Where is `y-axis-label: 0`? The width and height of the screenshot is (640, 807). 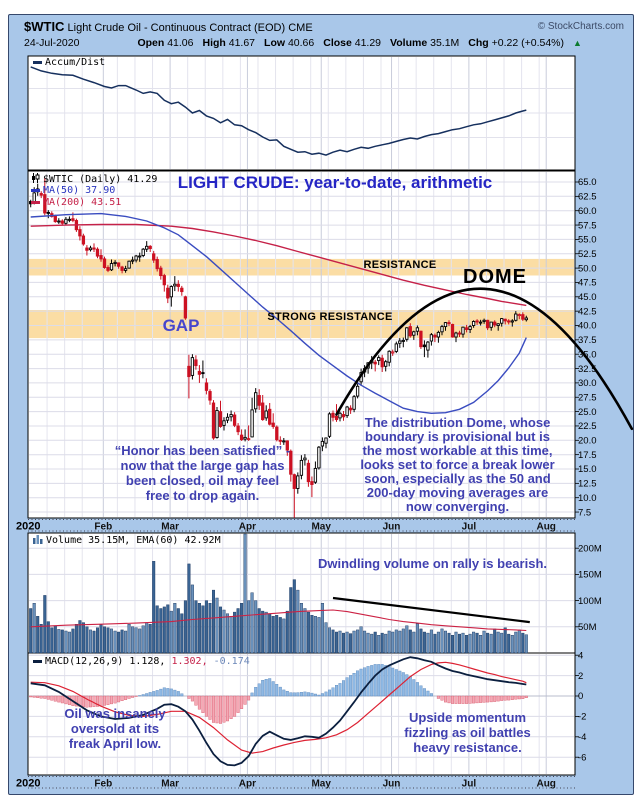 y-axis-label: 0 is located at coordinates (580, 696).